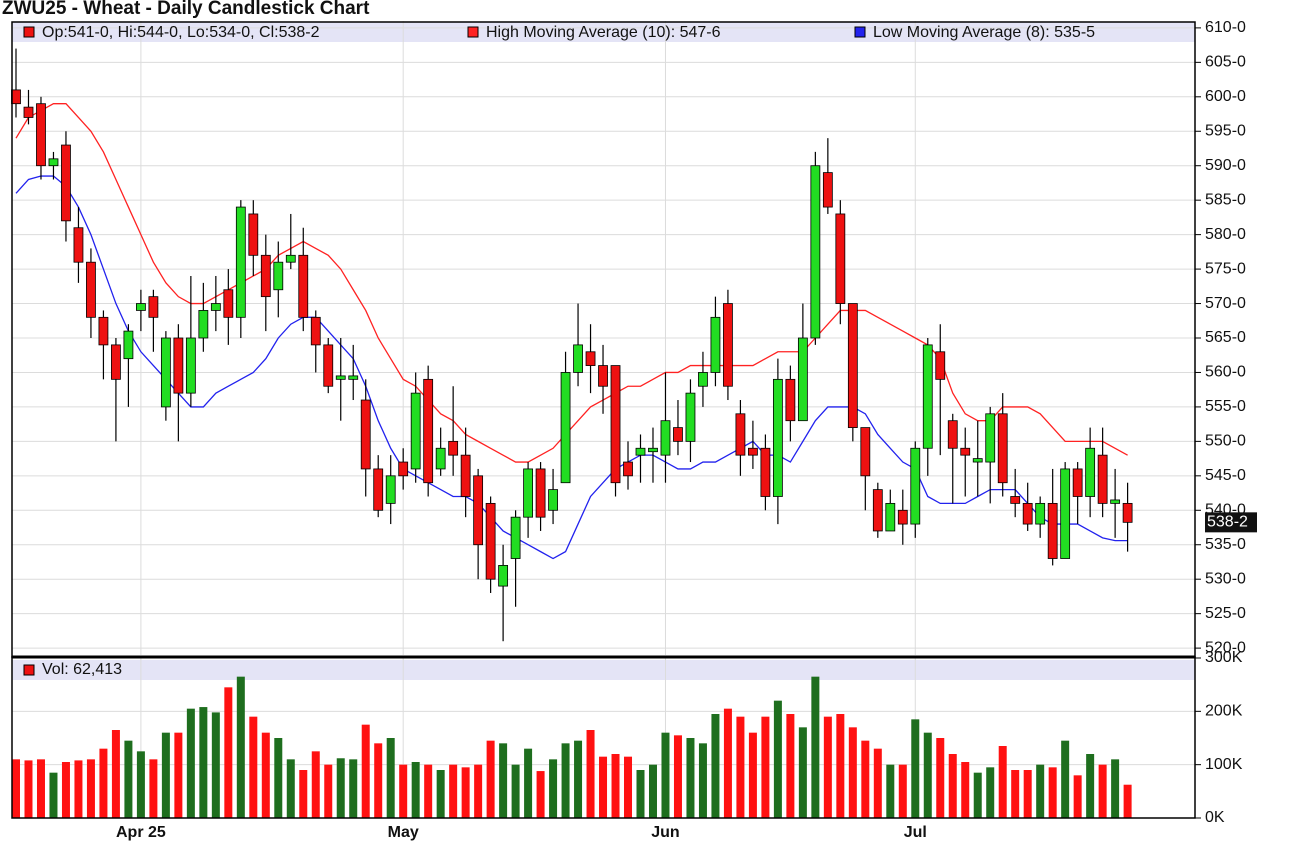 The width and height of the screenshot is (1311, 850). Describe the element at coordinates (1225, 165) in the screenshot. I see `y-tick-label: 590-0` at that location.